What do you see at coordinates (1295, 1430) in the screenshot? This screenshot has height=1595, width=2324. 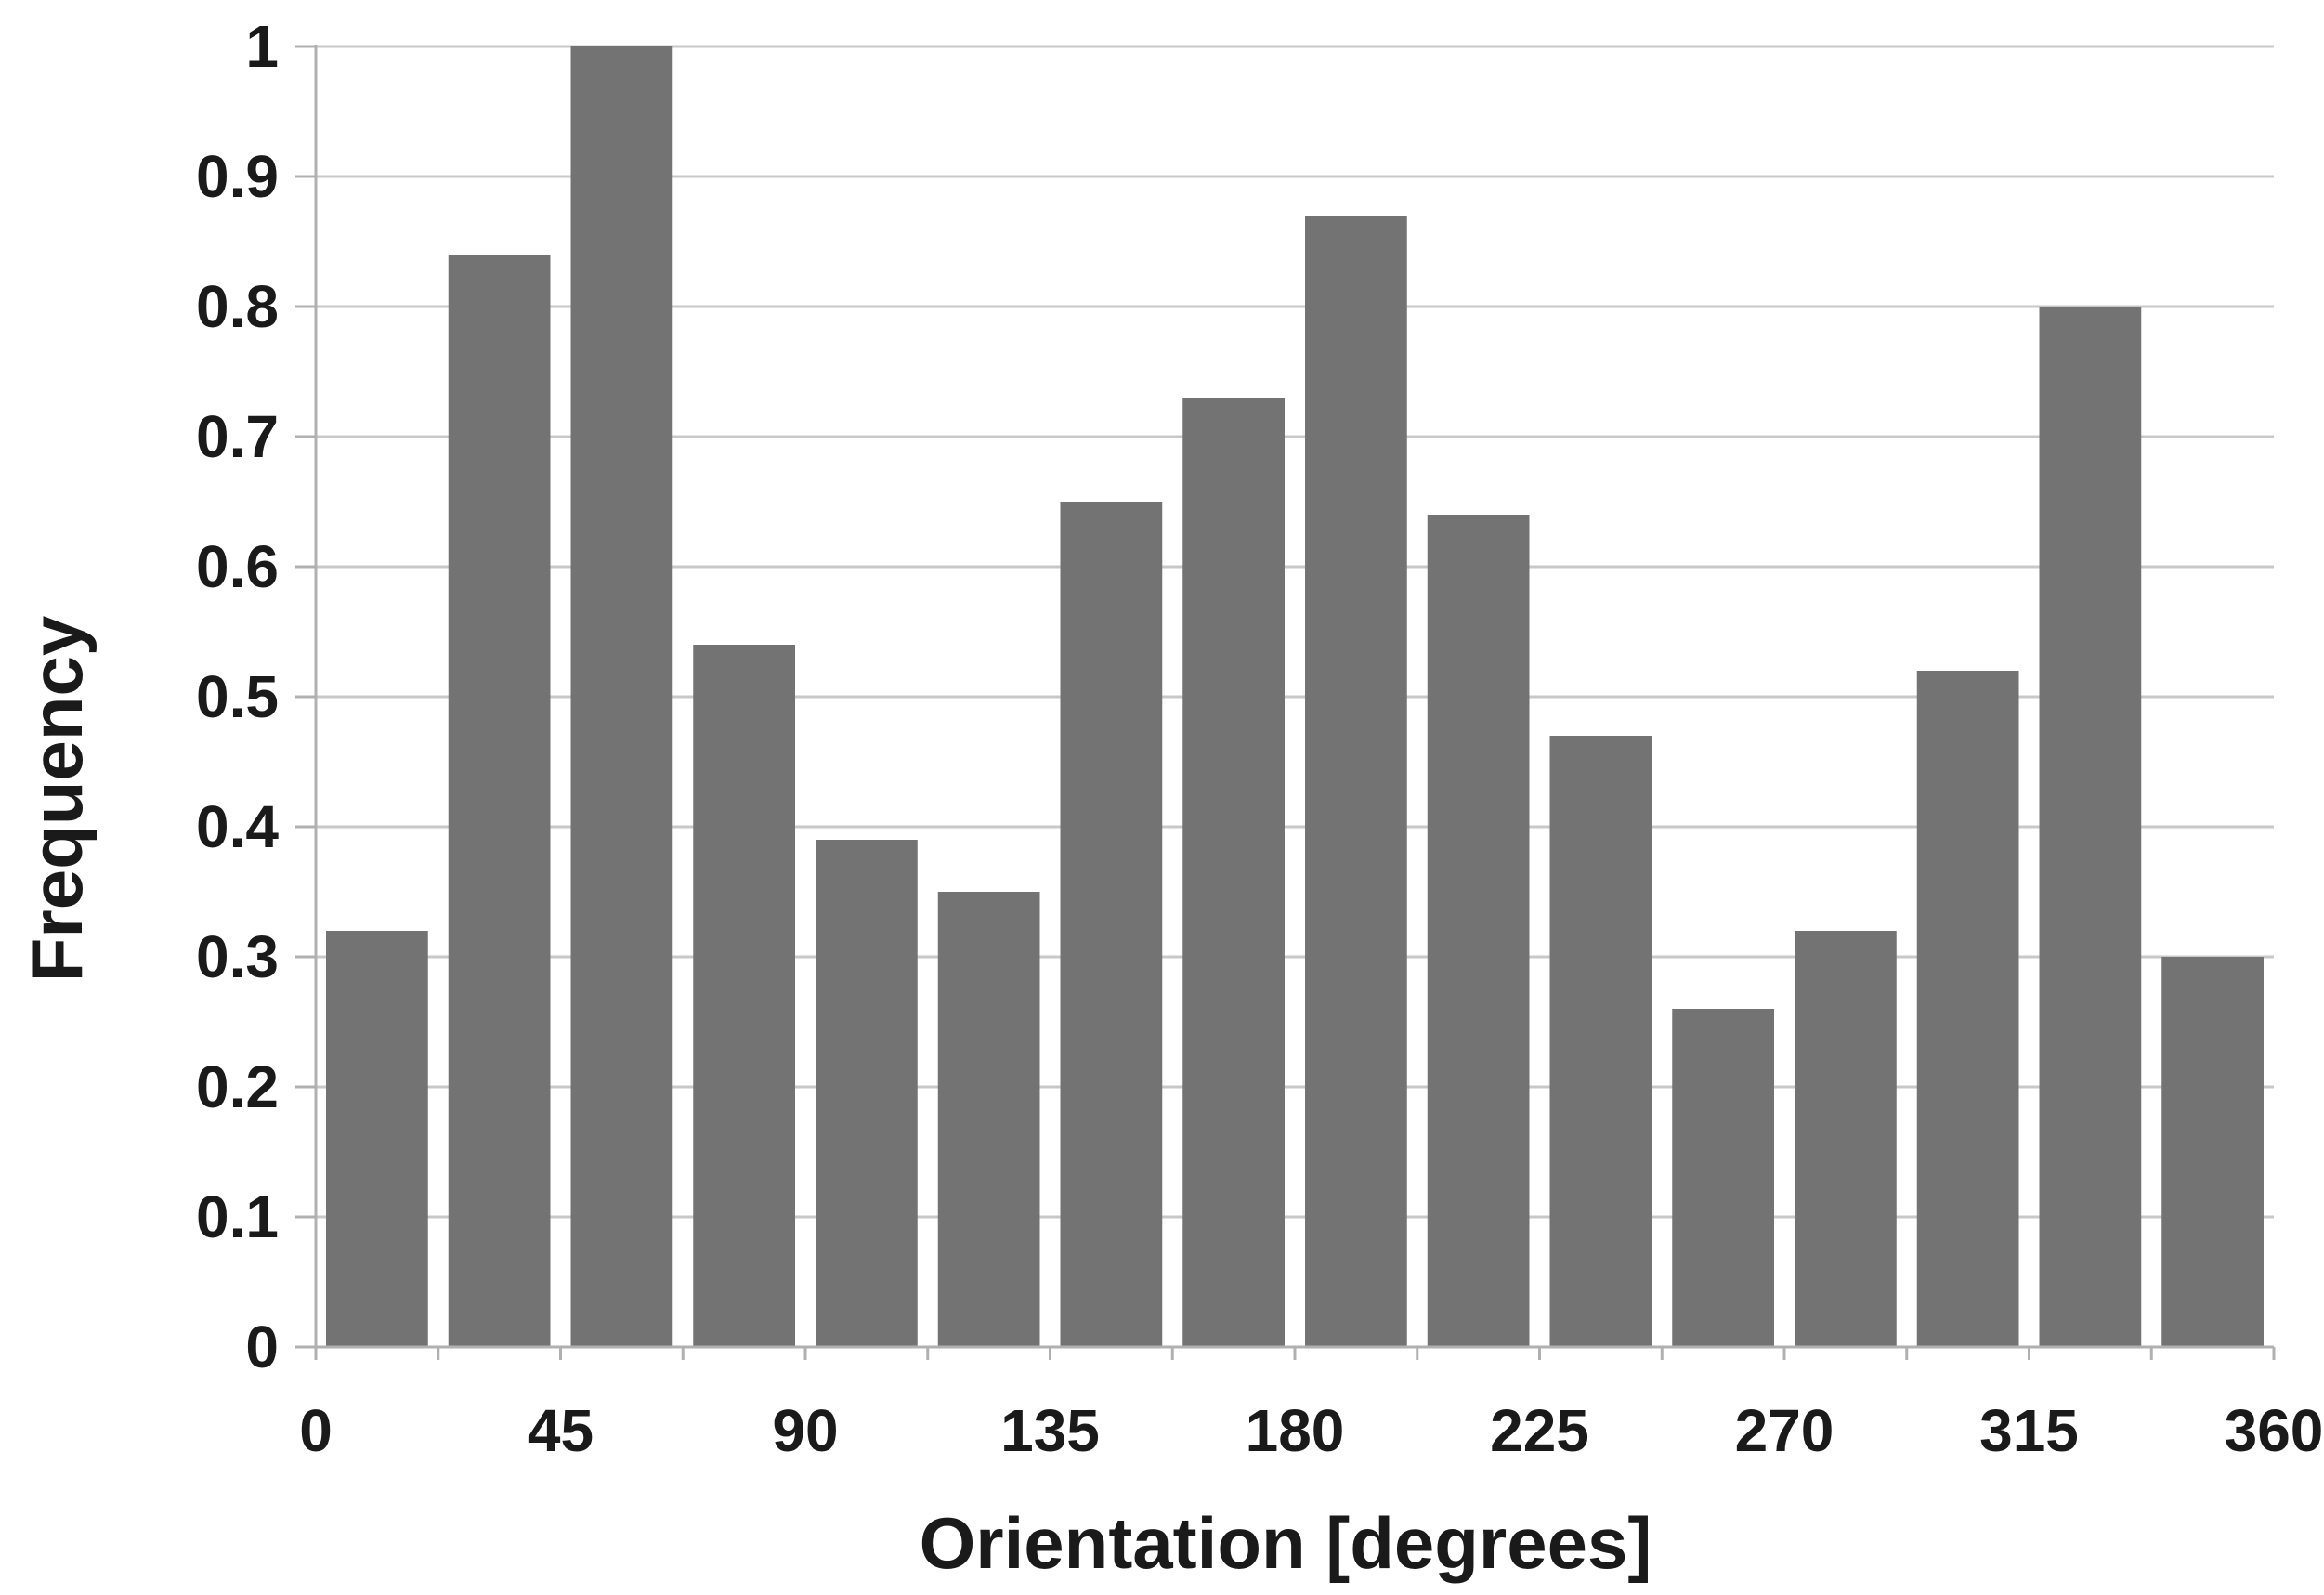 I see `x-tick-label: 180` at bounding box center [1295, 1430].